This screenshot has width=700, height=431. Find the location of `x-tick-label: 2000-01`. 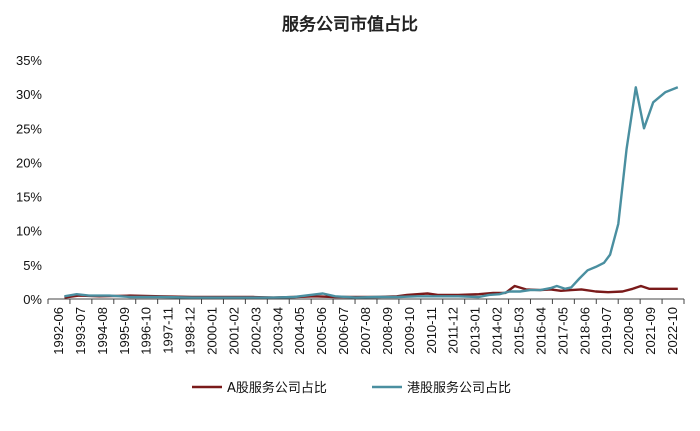

x-tick-label: 2000-01 is located at coordinates (211, 331).